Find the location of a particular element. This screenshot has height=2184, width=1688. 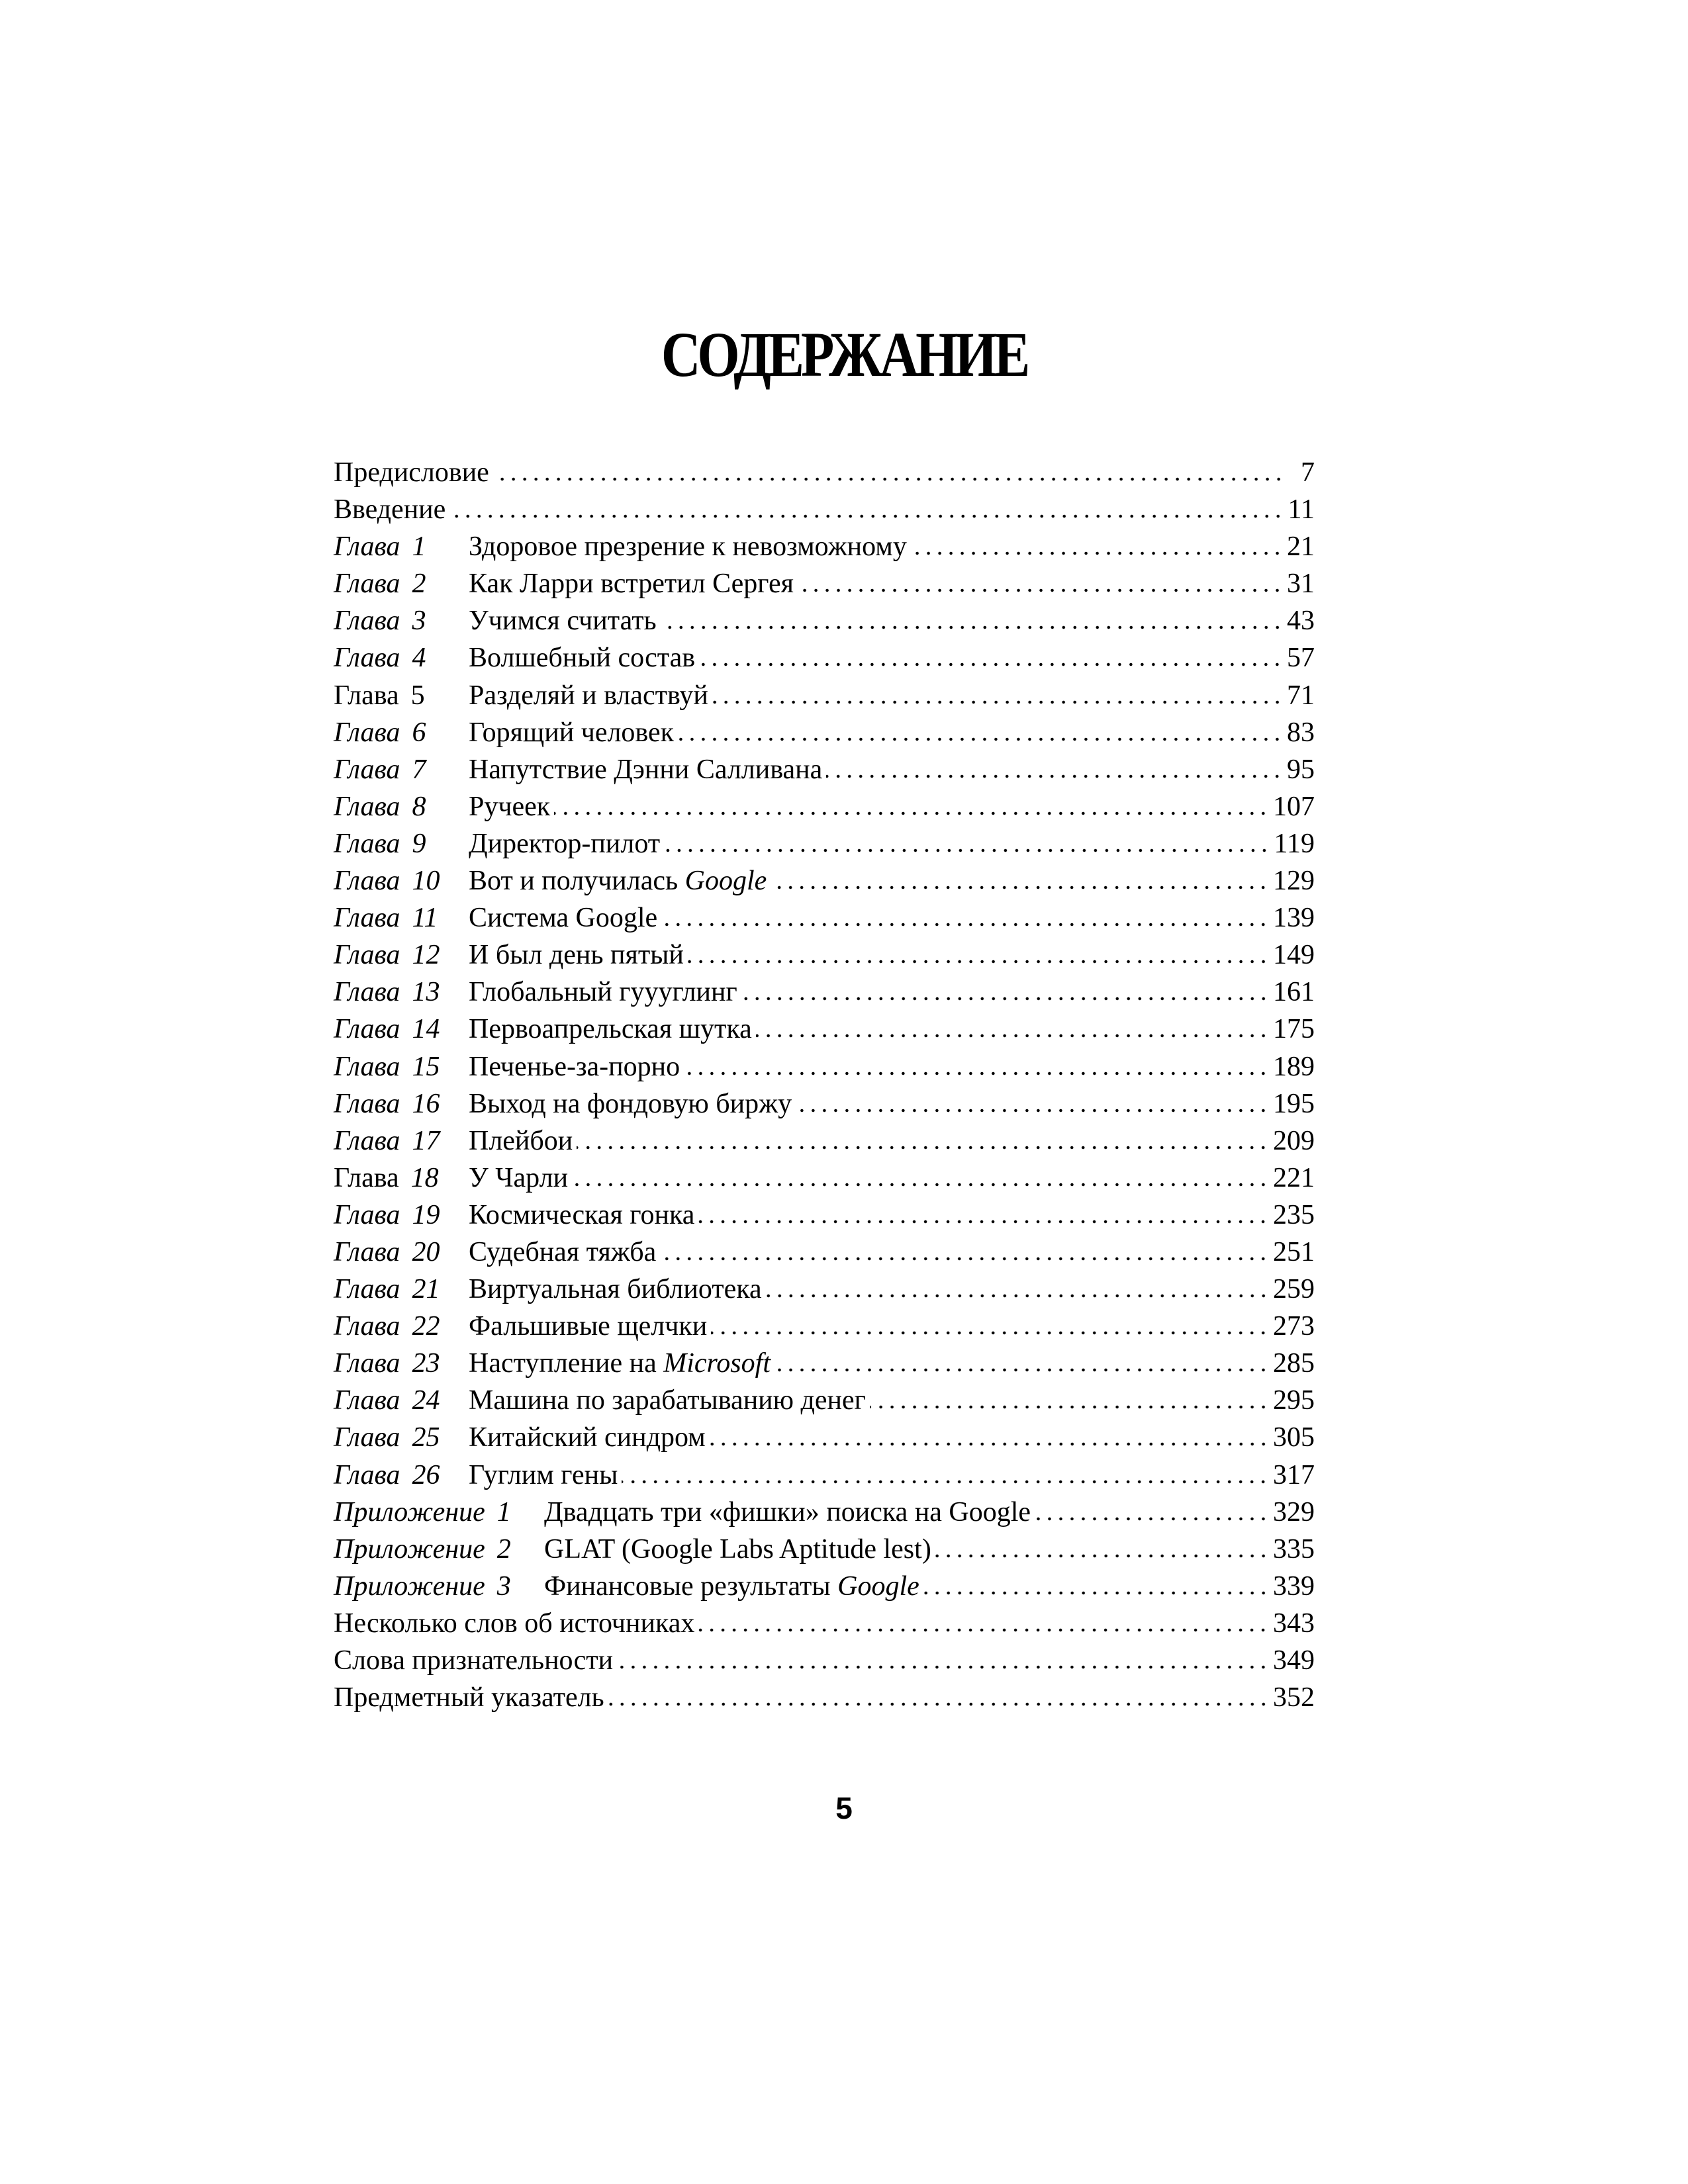

toc-entry: Несколько слов об источниках 343 is located at coordinates (824, 1627).